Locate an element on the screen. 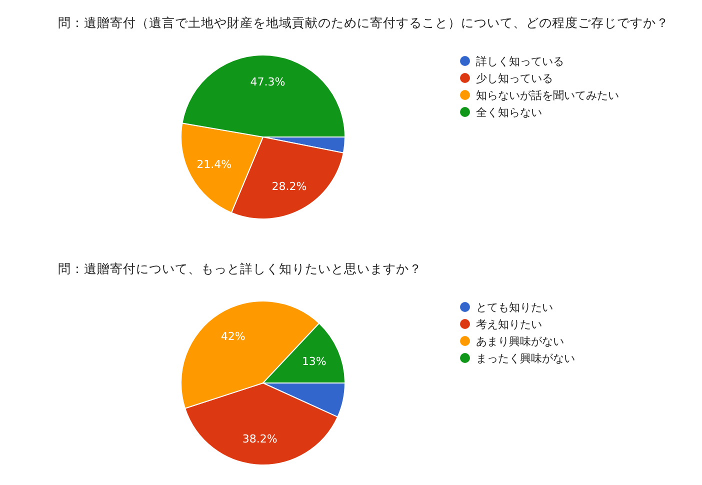 The height and width of the screenshot is (485, 702). data-label: 38.2% is located at coordinates (260, 439).